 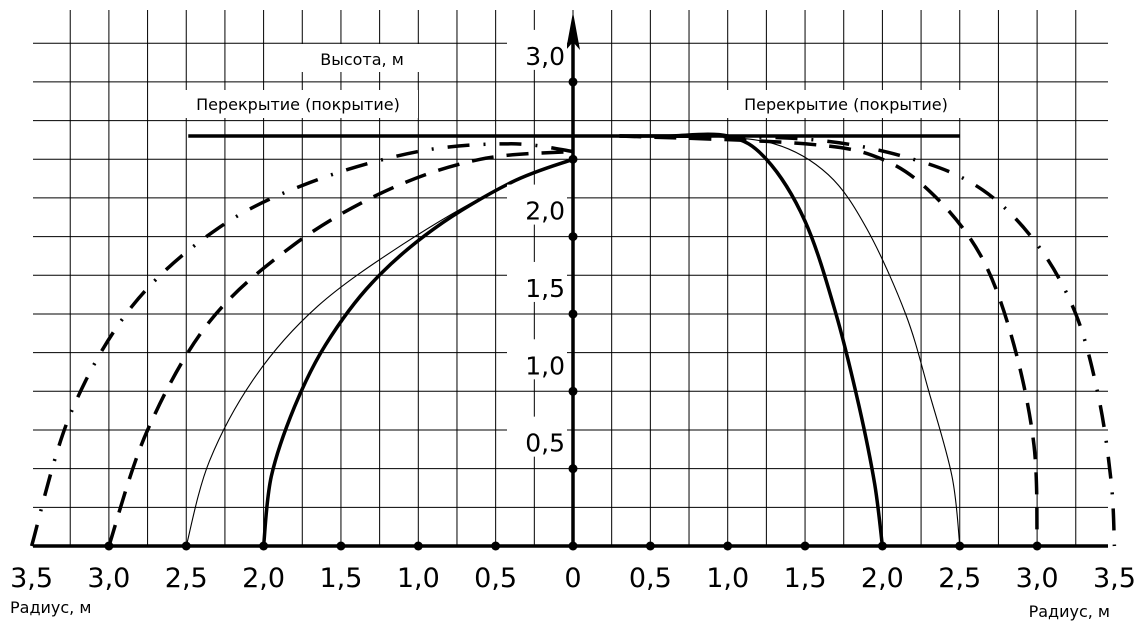 I want to click on y-axis-label: Высота, м, so click(x=362, y=59).